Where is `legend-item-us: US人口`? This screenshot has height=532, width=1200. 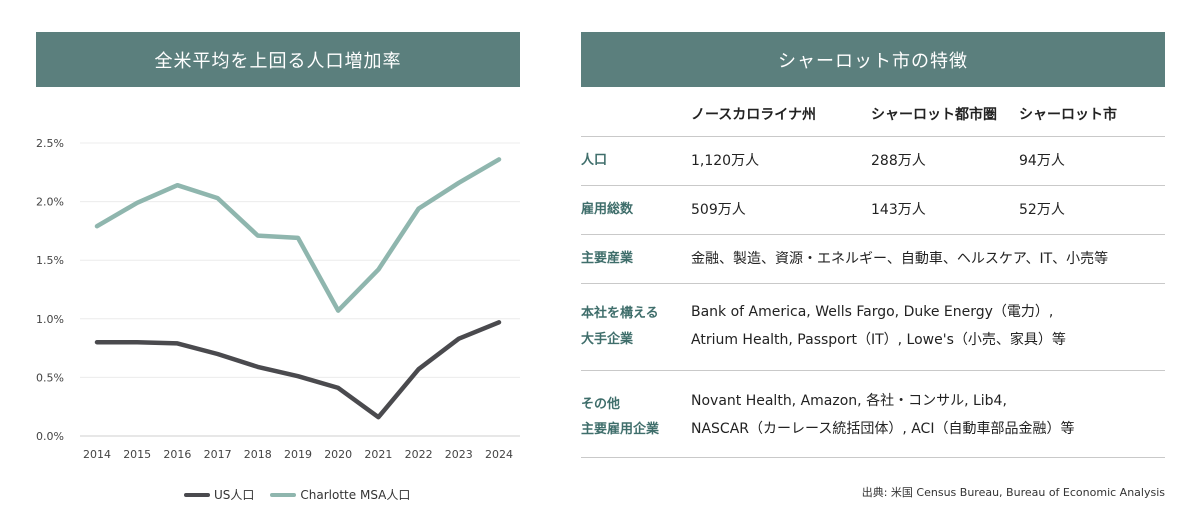
legend-item-us: US人口 is located at coordinates (219, 494).